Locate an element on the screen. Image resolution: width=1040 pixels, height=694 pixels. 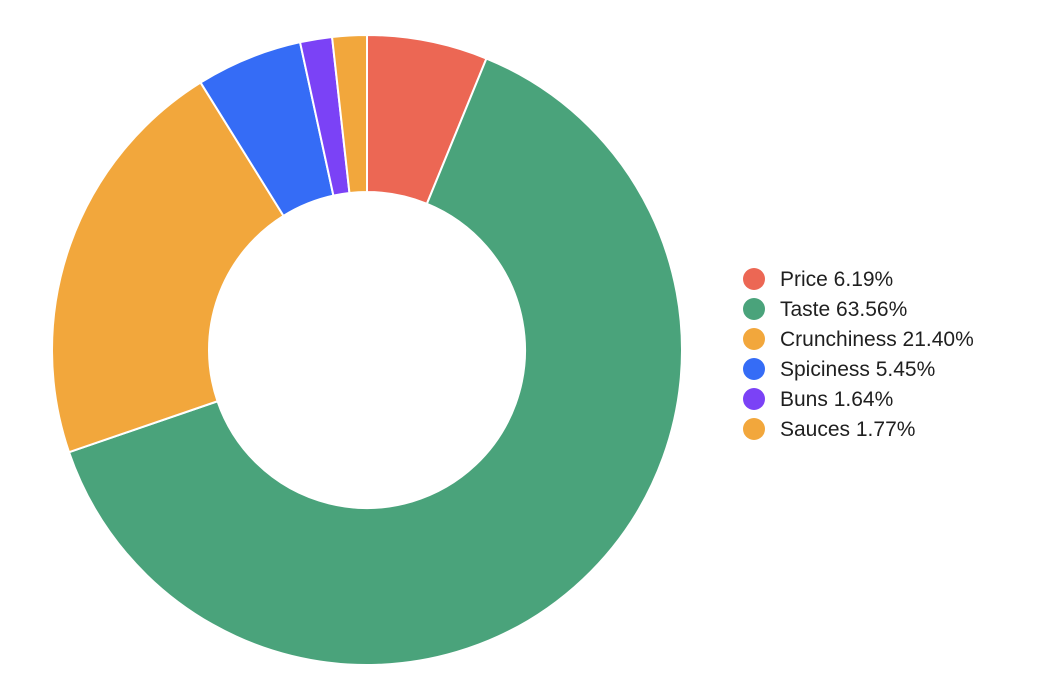
legend-swatch-taste is located at coordinates (754, 309).